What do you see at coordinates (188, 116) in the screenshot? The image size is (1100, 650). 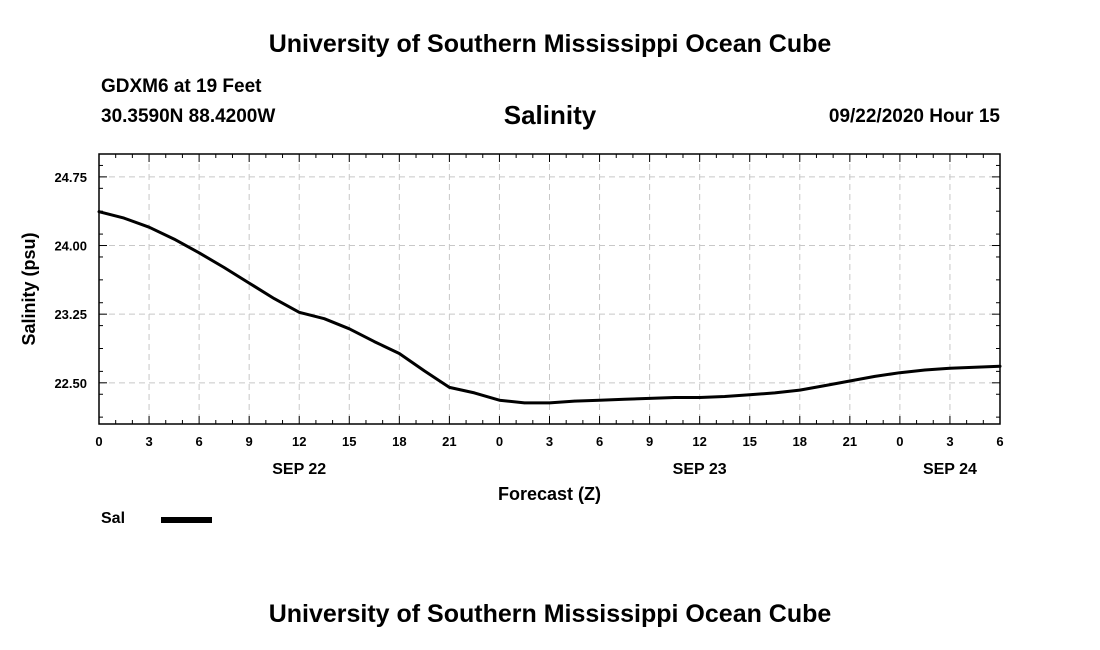 I see `coordinates-label: 30.3590N 88.4200W` at bounding box center [188, 116].